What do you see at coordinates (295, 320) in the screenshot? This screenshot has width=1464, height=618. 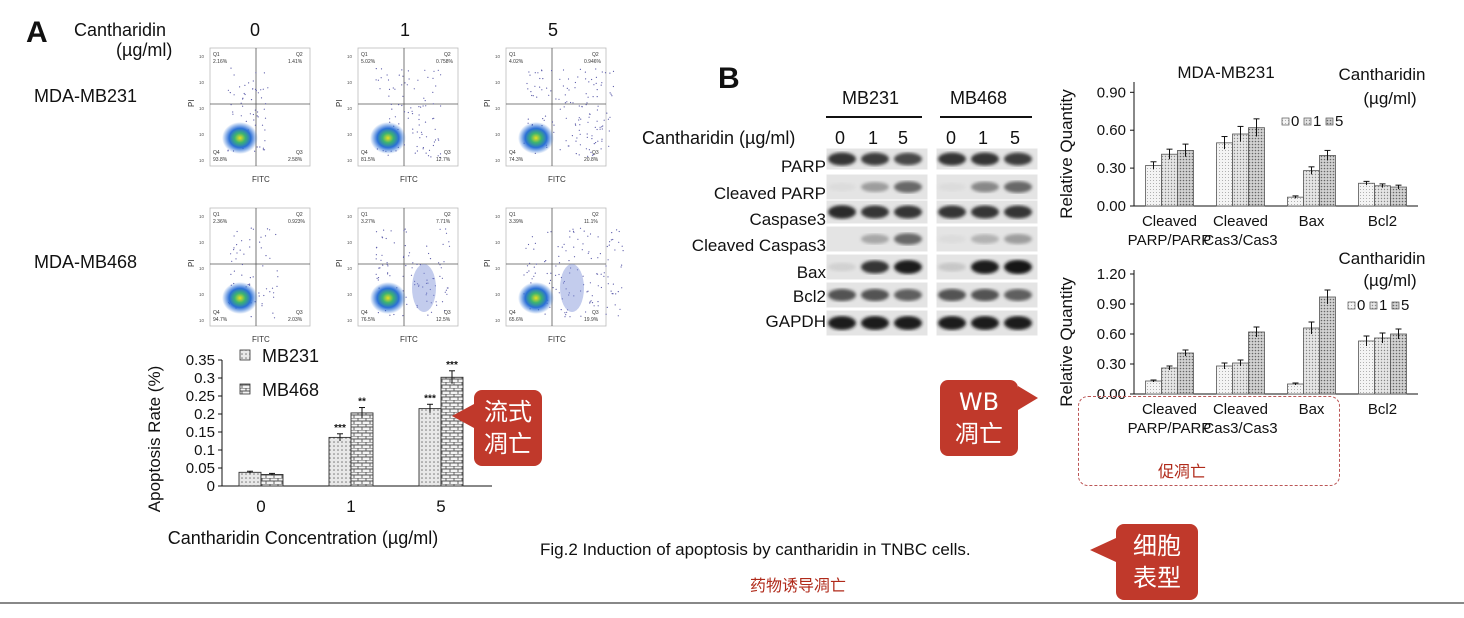 I see `q3-value: 2.03%` at bounding box center [295, 320].